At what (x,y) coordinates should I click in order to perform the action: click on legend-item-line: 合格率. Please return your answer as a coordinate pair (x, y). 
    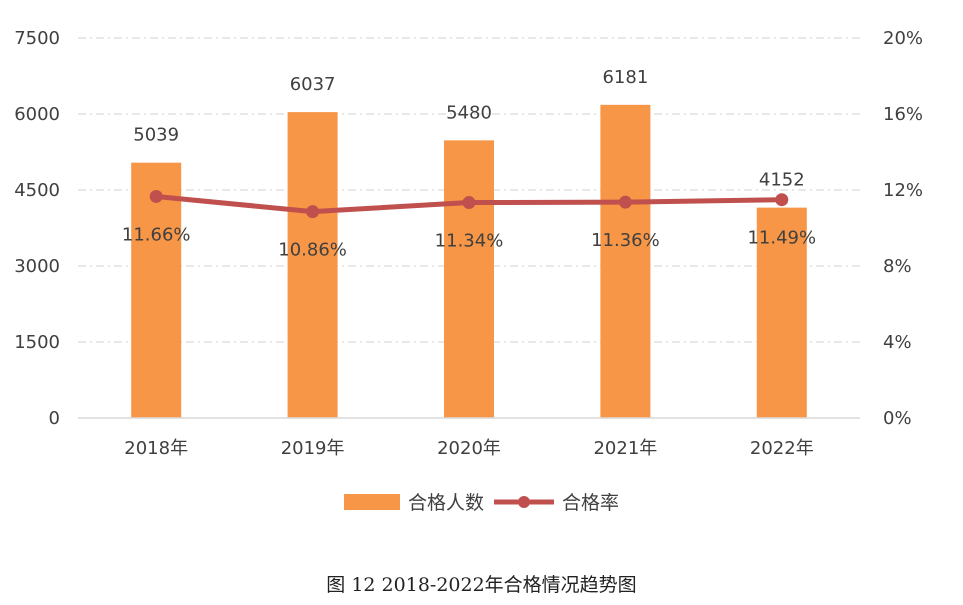
    Looking at the image, I should click on (556, 501).